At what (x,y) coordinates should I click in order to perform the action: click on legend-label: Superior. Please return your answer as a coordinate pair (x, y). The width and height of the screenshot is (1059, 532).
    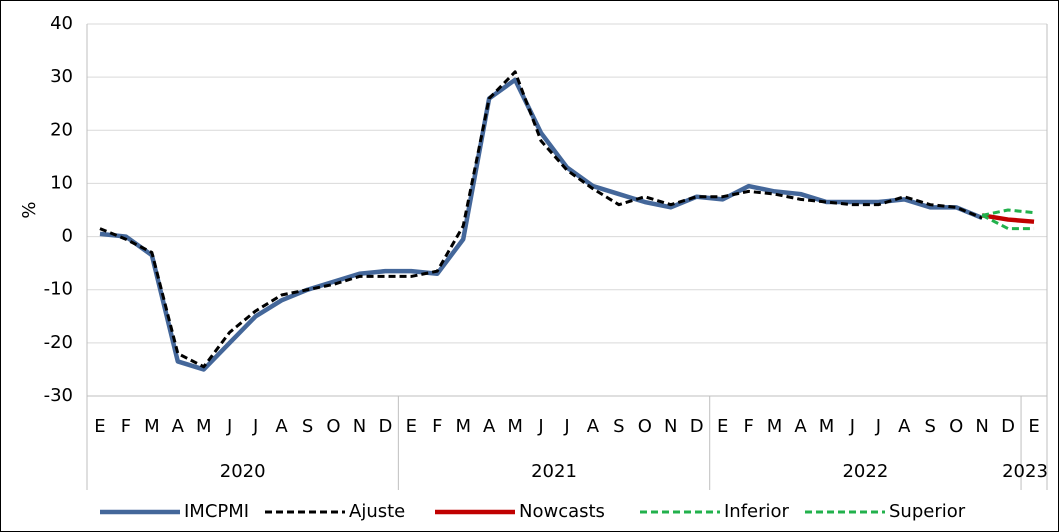
    Looking at the image, I should click on (927, 511).